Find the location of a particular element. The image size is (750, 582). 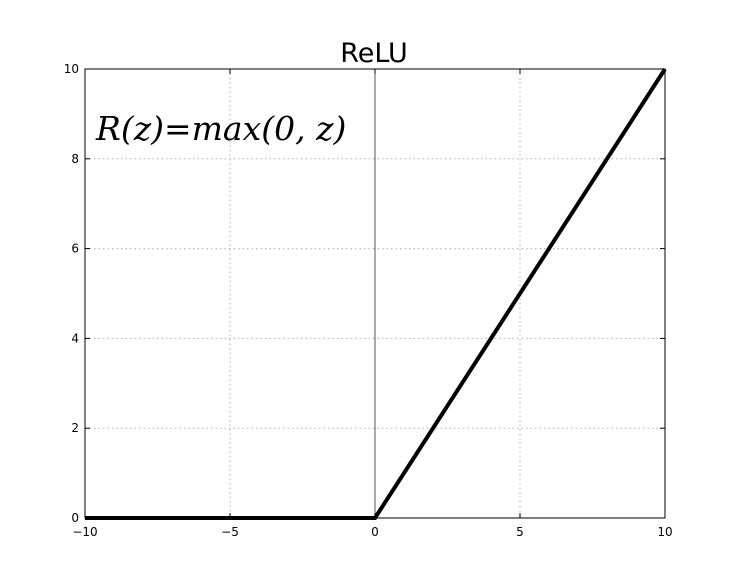

y-tick-label: 2 is located at coordinates (75, 428).